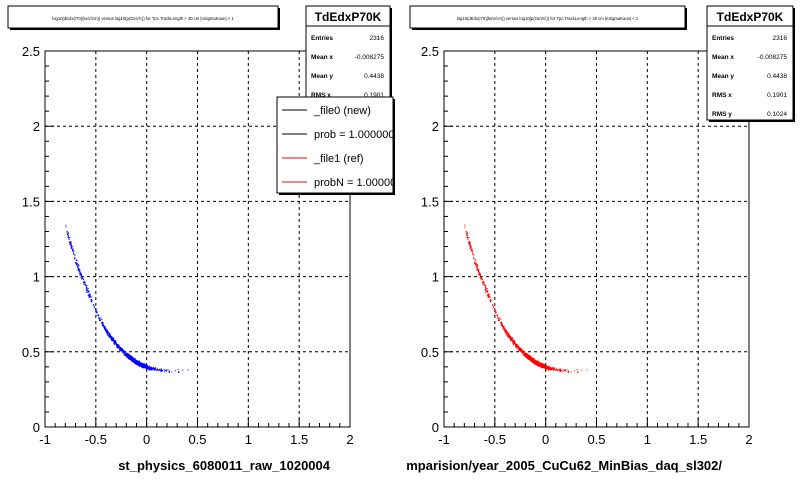 Image resolution: width=800 pixels, height=480 pixels. Describe the element at coordinates (435, 427) in the screenshot. I see `y-tick-label: 0` at that location.